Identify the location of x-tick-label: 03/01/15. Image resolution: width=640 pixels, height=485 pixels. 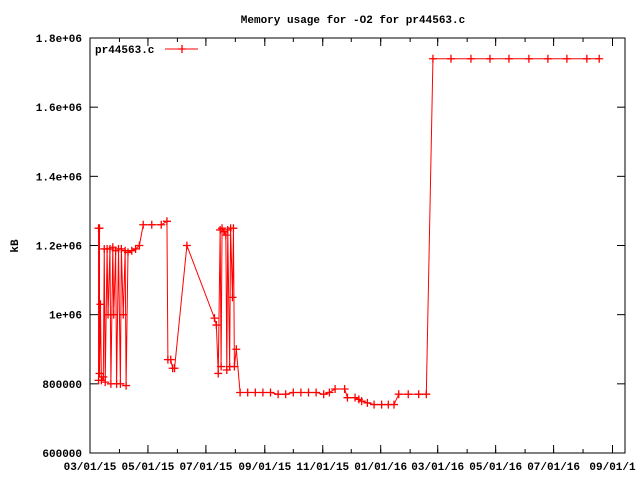
(90, 468).